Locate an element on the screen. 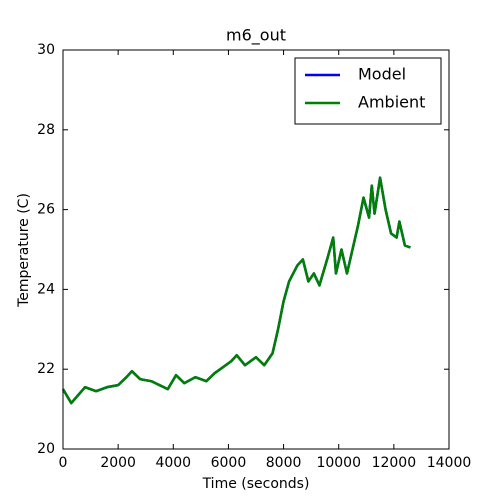 This screenshot has width=500, height=500. x-tick-label: 2000 is located at coordinates (118, 463).